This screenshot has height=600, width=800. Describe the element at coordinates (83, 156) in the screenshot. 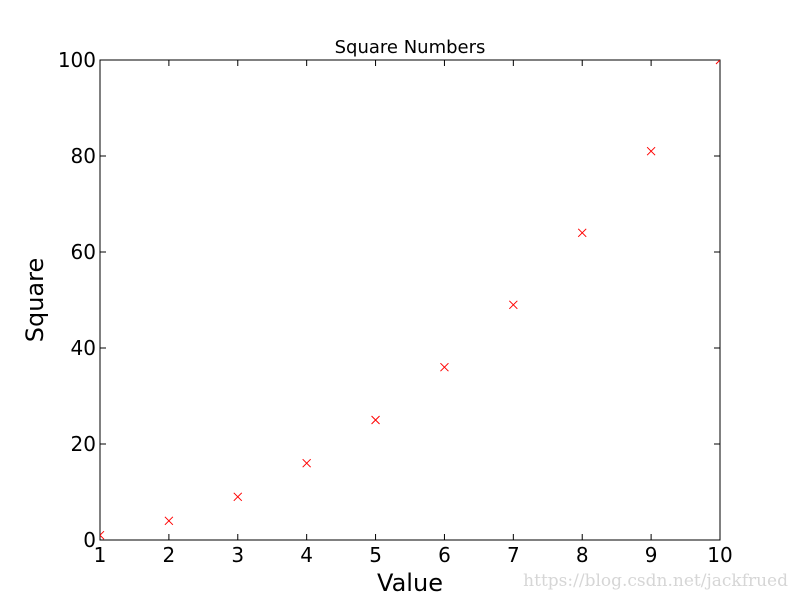

I see `y-tick-label: 80` at that location.